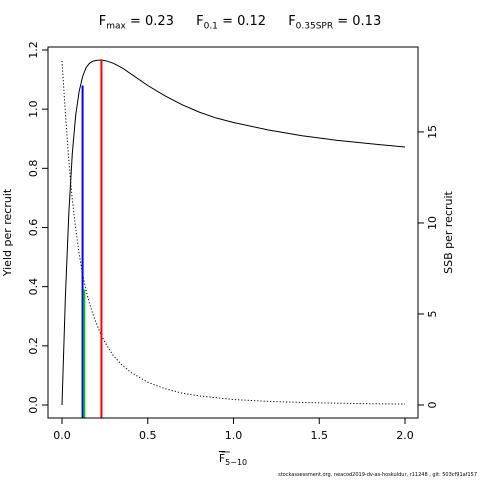 The height and width of the screenshot is (480, 480). Describe the element at coordinates (148, 435) in the screenshot. I see `x-tick-label: 0.5` at that location.